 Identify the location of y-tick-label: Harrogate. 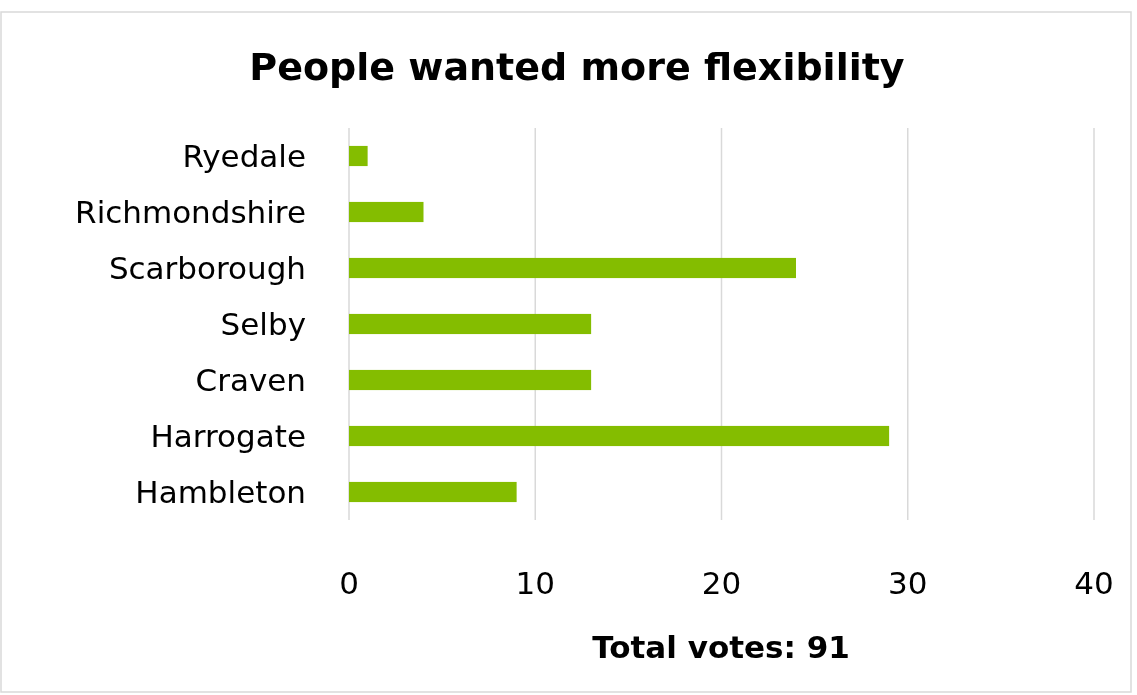
(228, 435).